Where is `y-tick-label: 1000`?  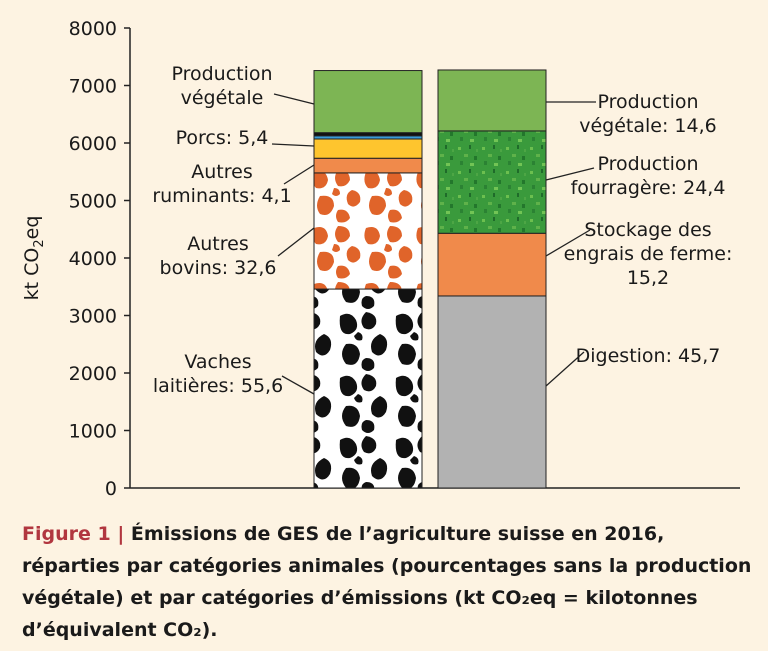
y-tick-label: 1000 is located at coordinates (93, 432).